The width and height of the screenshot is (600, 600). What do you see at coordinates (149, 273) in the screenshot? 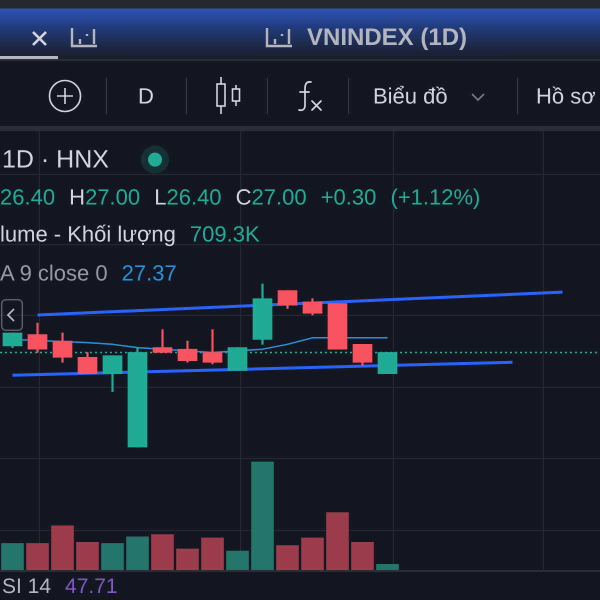
I see `annotation: 27.37` at bounding box center [149, 273].